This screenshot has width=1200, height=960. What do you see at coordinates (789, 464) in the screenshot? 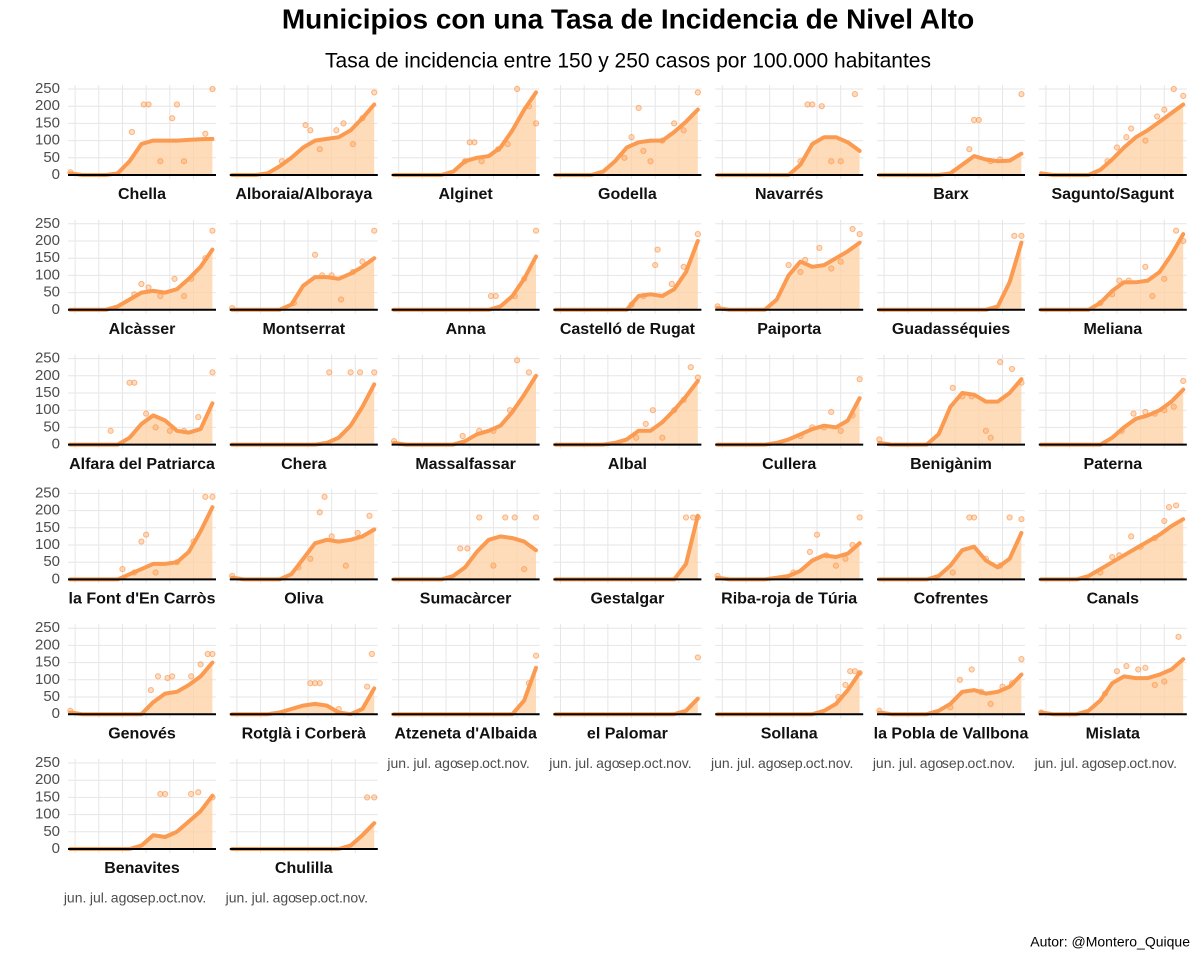
I see `panel-title: Cullera` at bounding box center [789, 464].